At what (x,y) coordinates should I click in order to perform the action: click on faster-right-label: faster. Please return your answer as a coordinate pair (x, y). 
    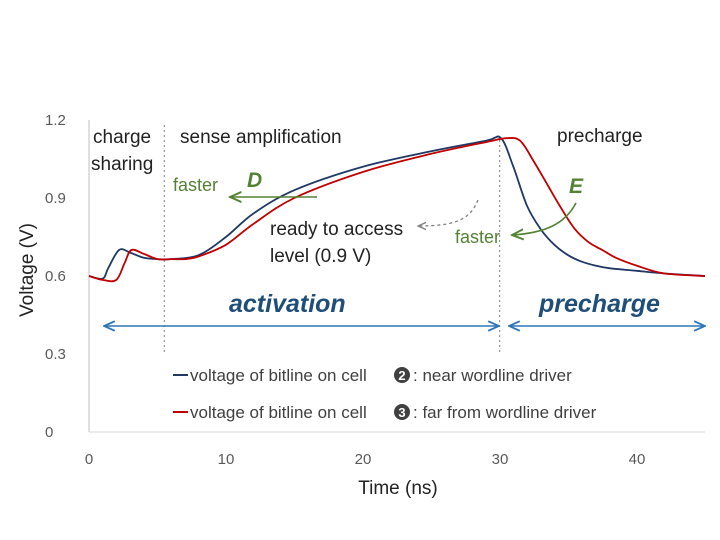
    Looking at the image, I should click on (477, 237).